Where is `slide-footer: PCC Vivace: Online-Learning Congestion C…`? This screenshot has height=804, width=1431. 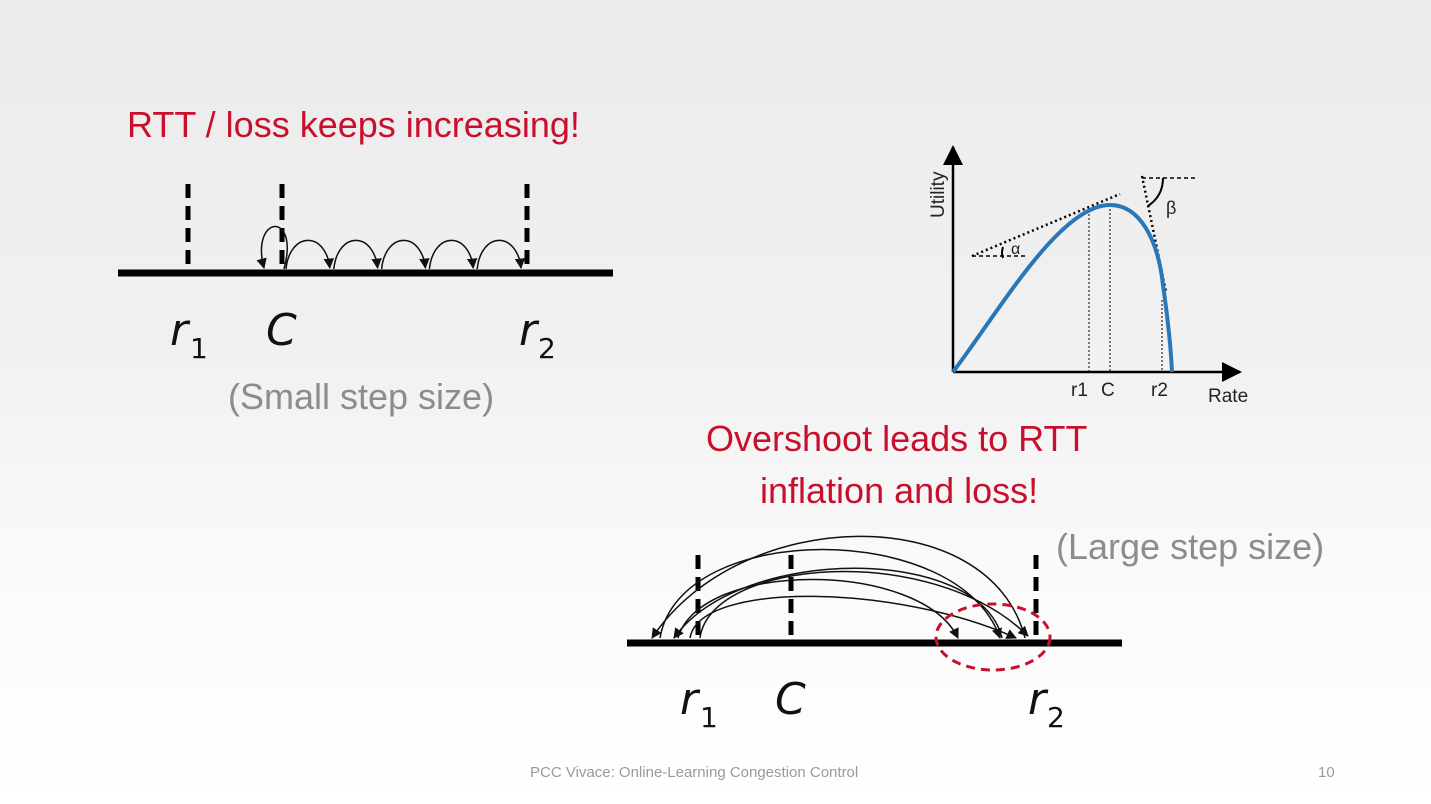
slide-footer: PCC Vivace: Online-Learning Congestion C… is located at coordinates (694, 772).